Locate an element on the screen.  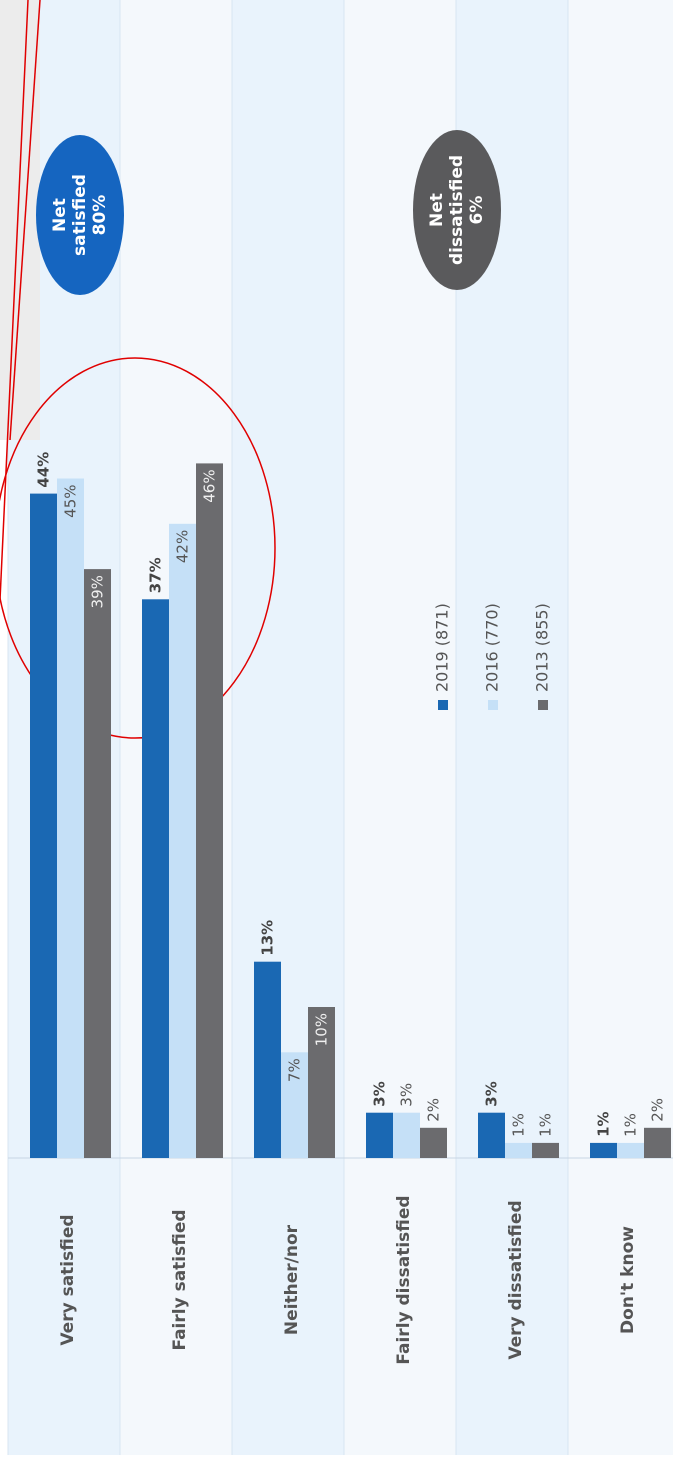
legend-label: 2013 (855) is located at coordinates (542, 647).